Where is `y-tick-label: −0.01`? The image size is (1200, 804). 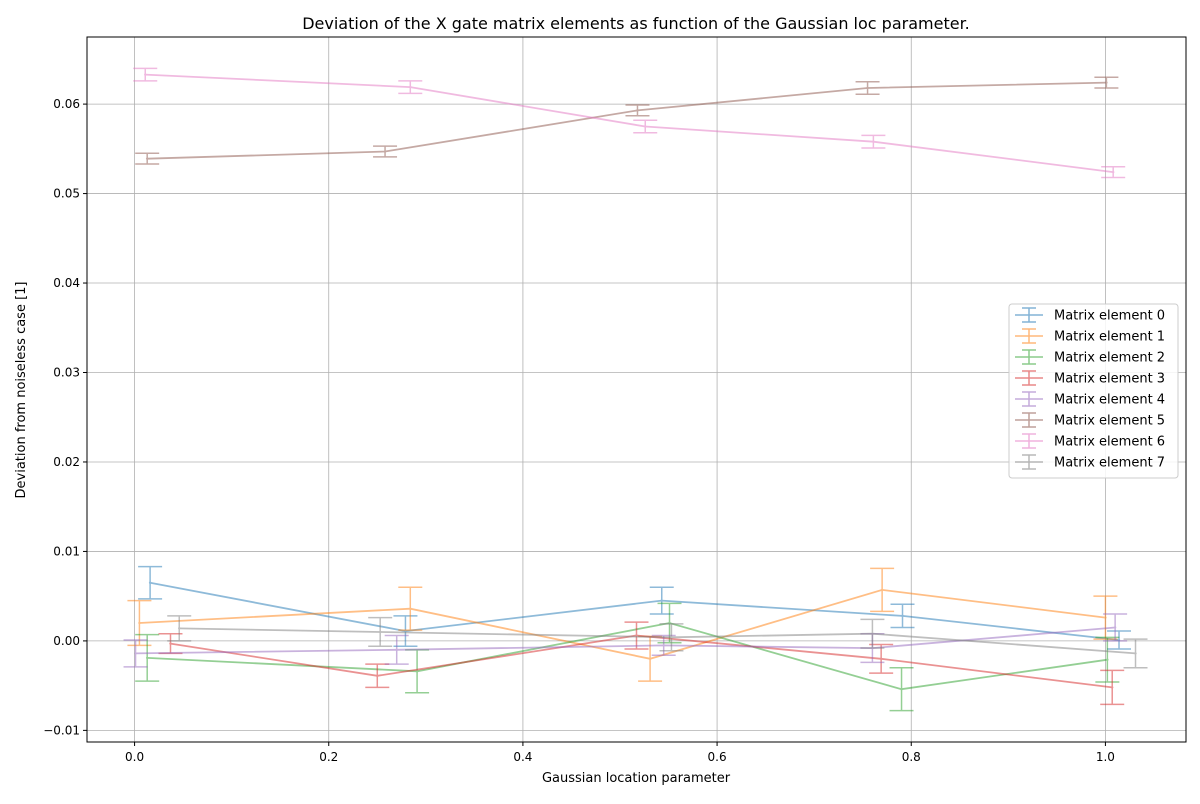
y-tick-label: −0.01 is located at coordinates (61, 730).